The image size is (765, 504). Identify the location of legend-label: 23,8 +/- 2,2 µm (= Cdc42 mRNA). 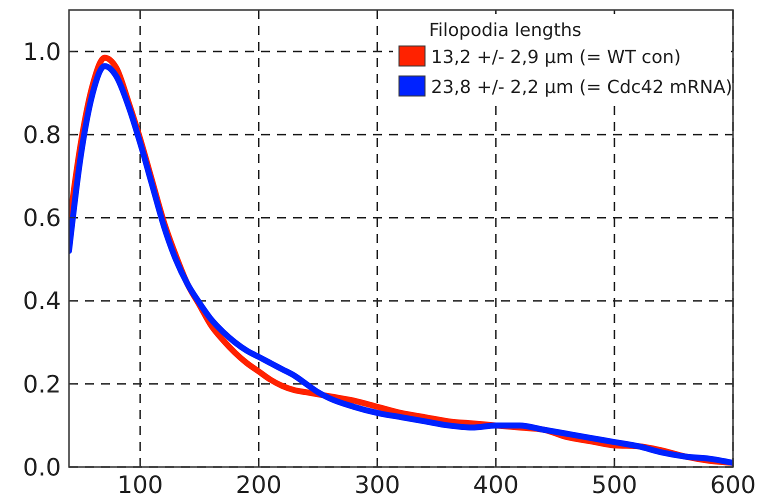
(581, 87).